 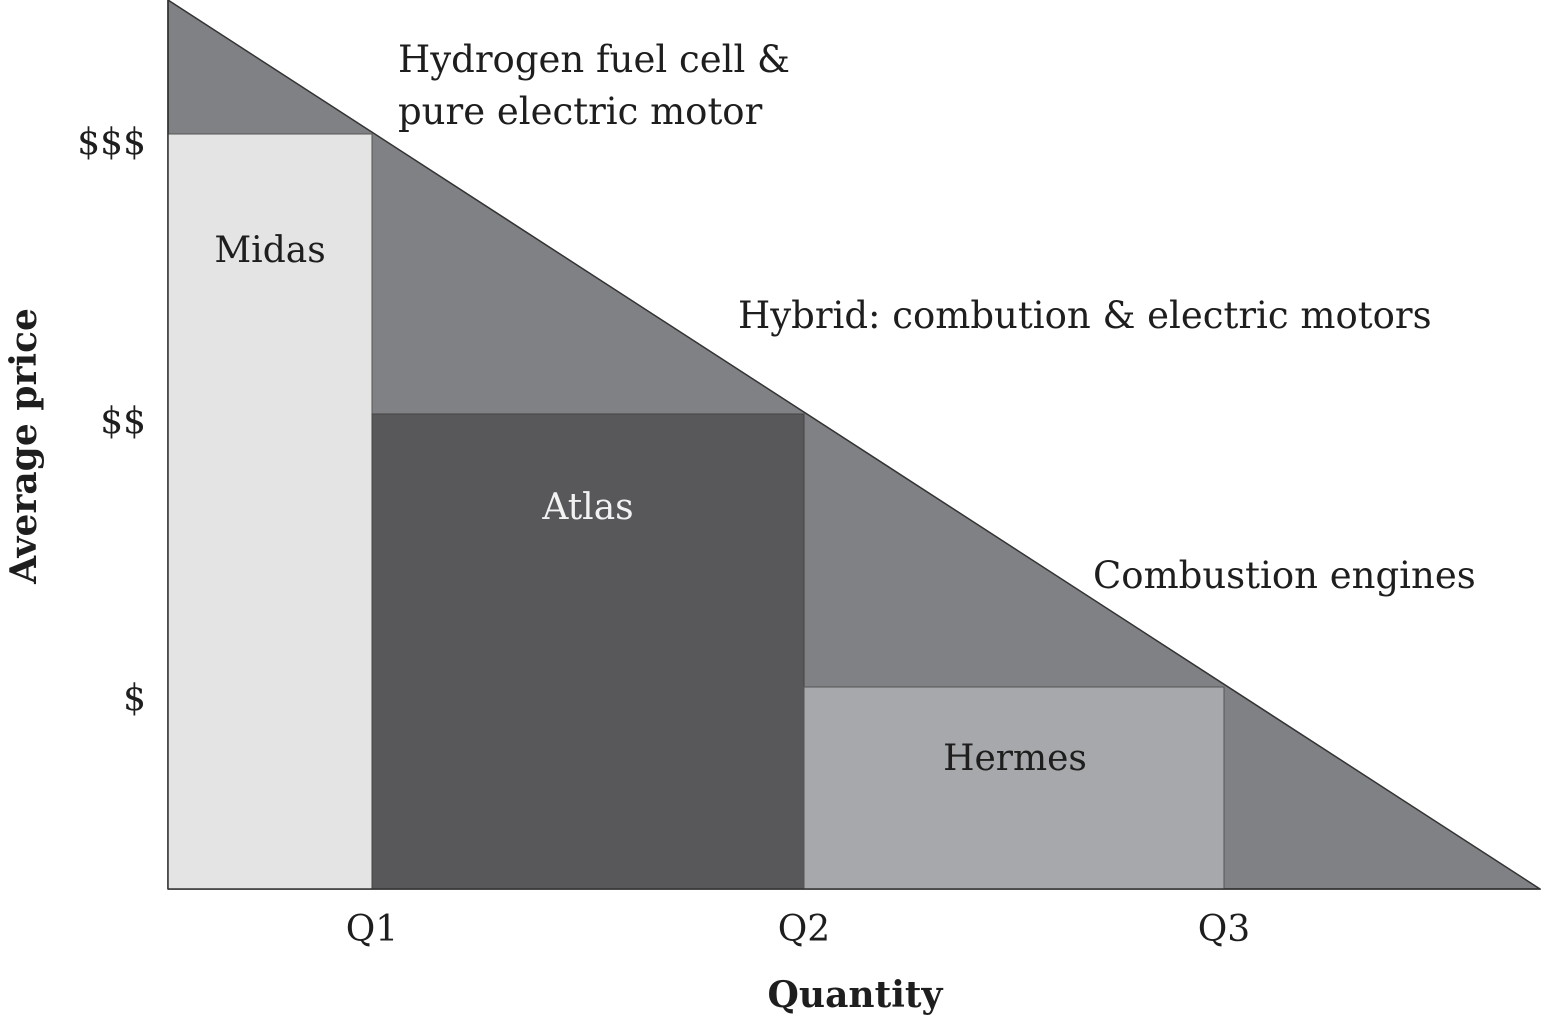 I want to click on y-axis-title: Average price, so click(x=24, y=446).